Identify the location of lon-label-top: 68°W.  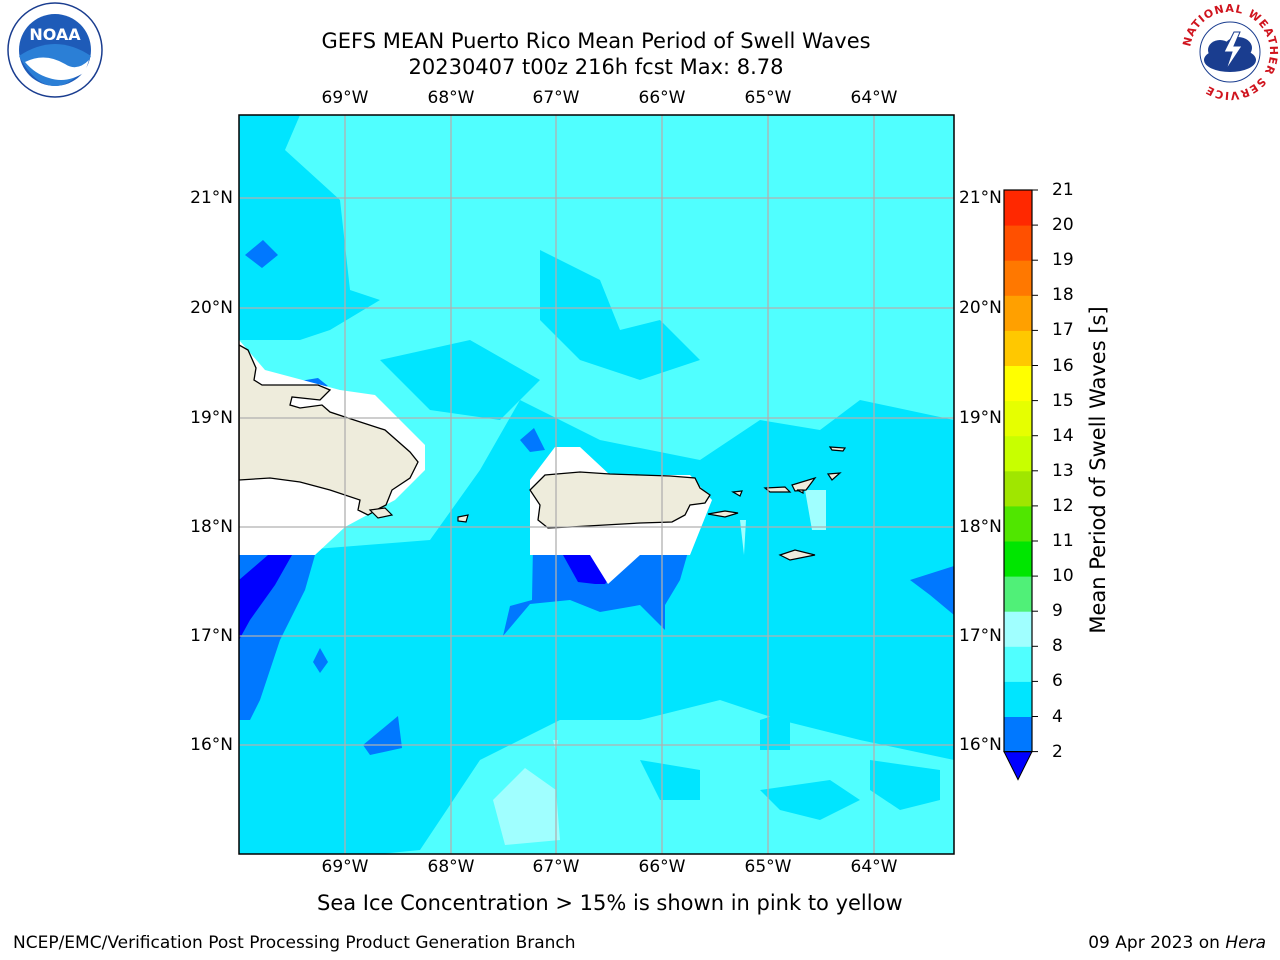
(451, 98).